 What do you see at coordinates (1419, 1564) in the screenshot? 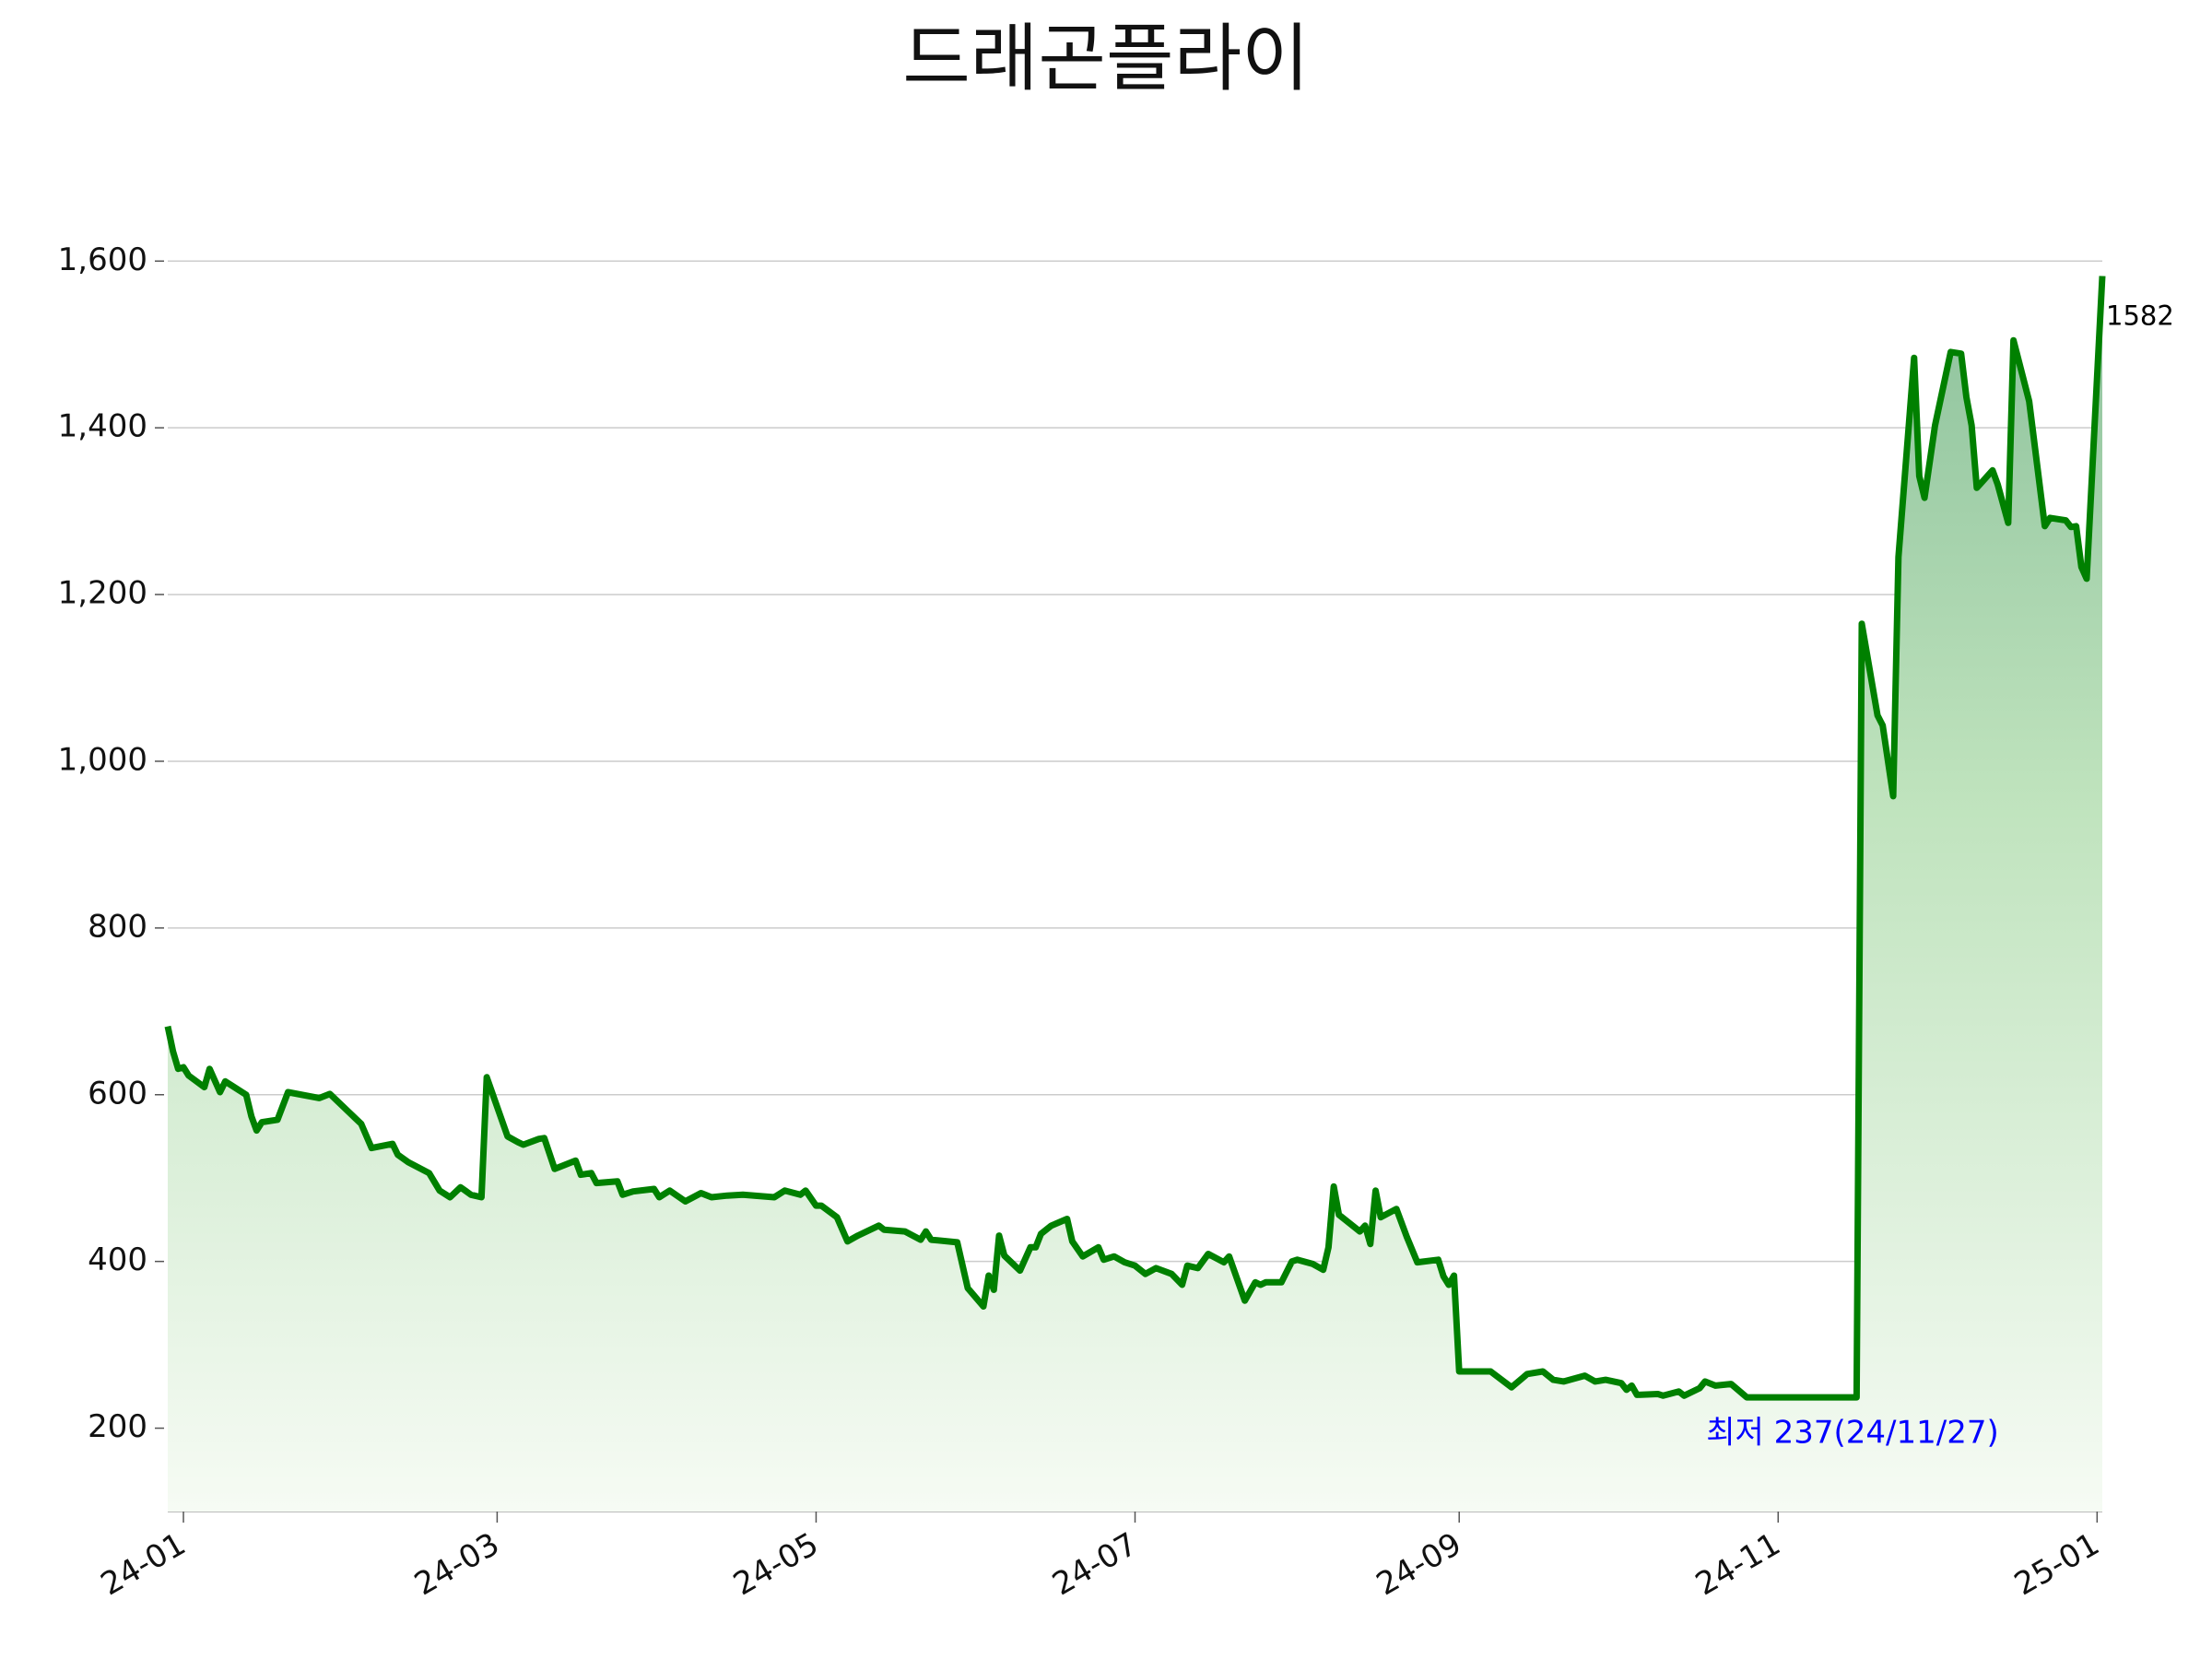
I see `x-tick-label: 24-09` at bounding box center [1419, 1564].